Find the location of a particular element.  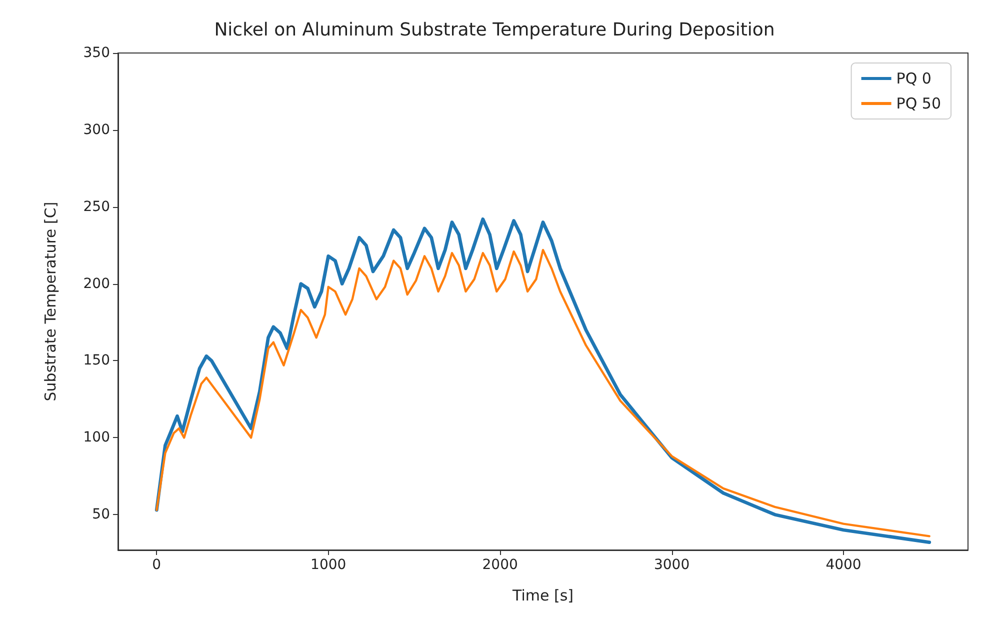

legend-label: PQ 50 is located at coordinates (919, 103).